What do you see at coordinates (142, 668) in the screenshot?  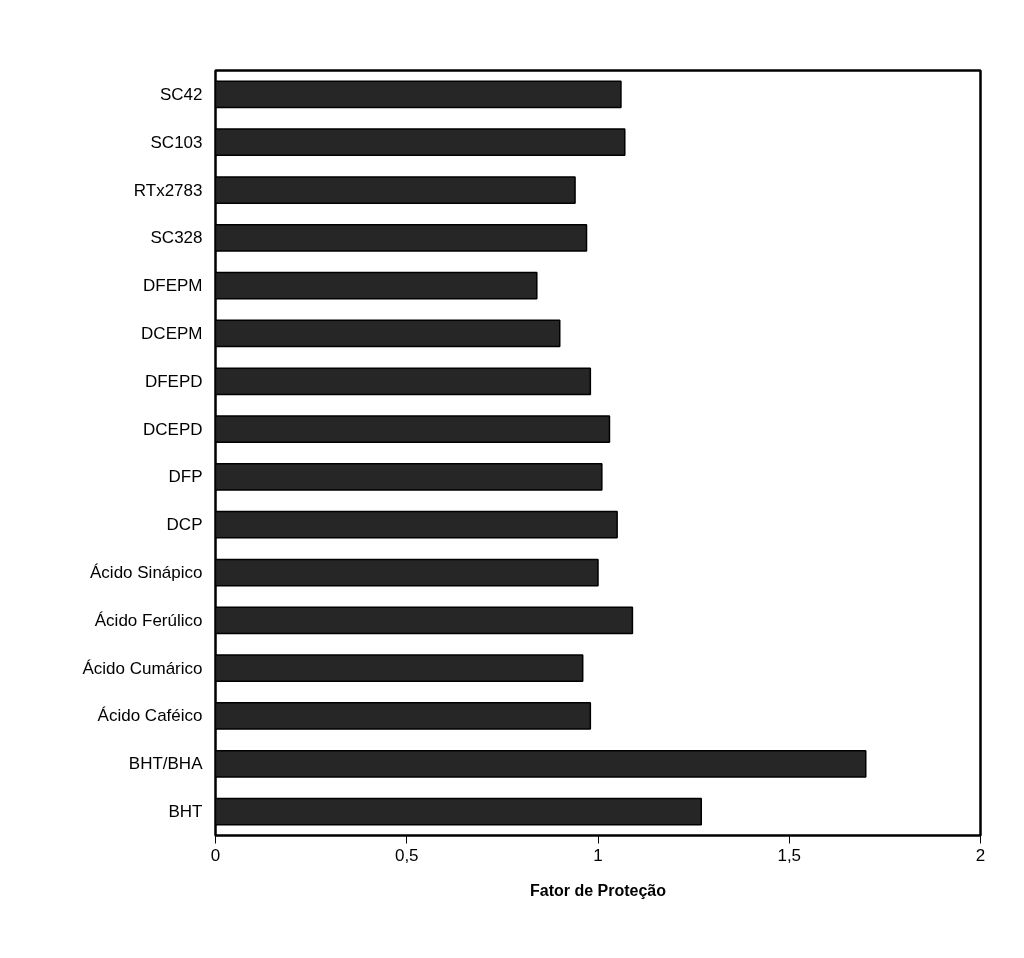 I see `y-tick-label: Ácido Cumárico` at bounding box center [142, 668].